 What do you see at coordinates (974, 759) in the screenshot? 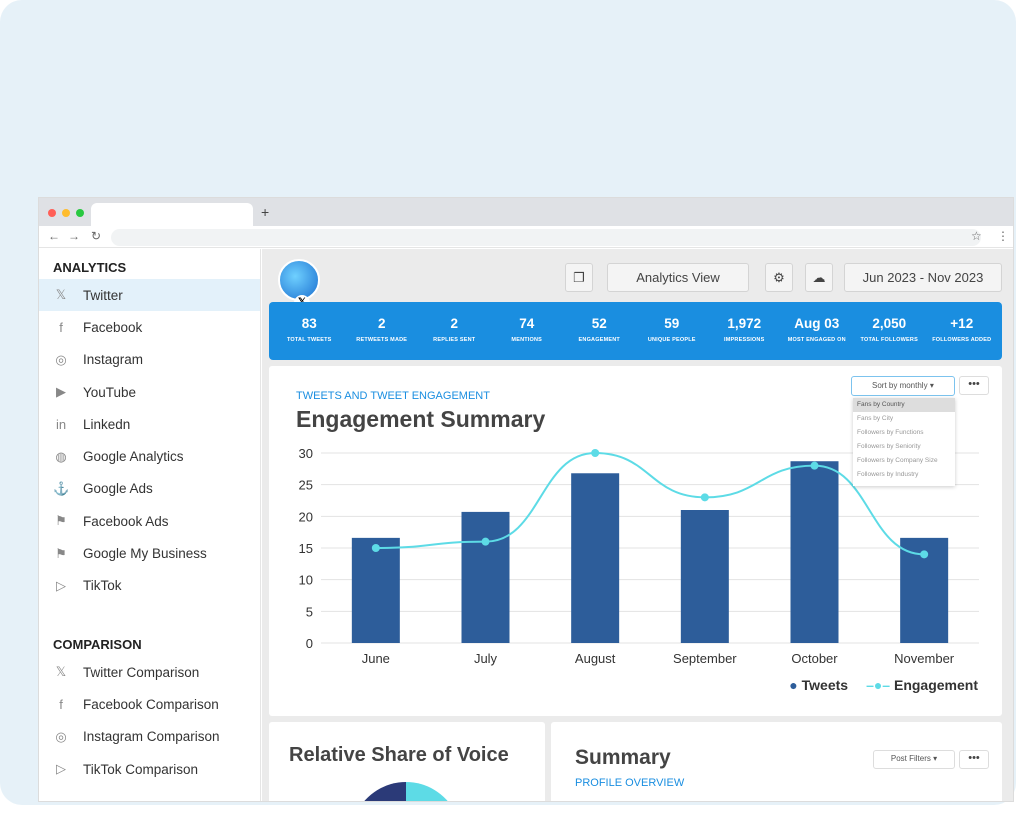
I see `summary-more-button: •••` at bounding box center [974, 759].